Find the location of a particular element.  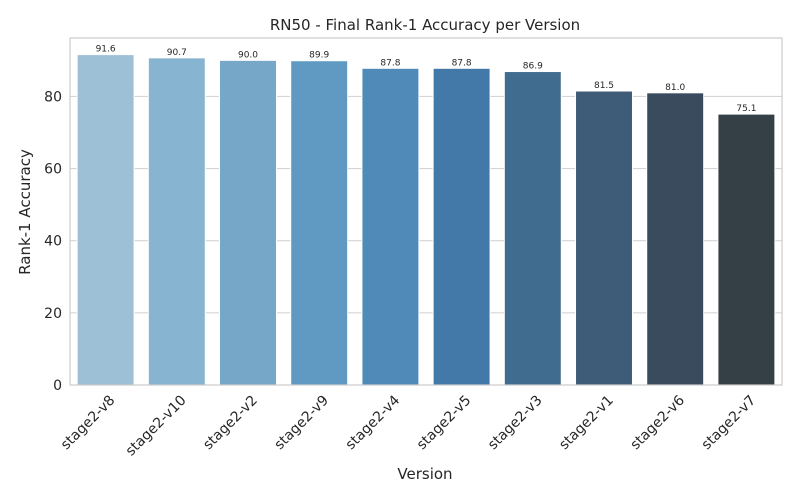

bar-stage2-v3 is located at coordinates (532, 228).